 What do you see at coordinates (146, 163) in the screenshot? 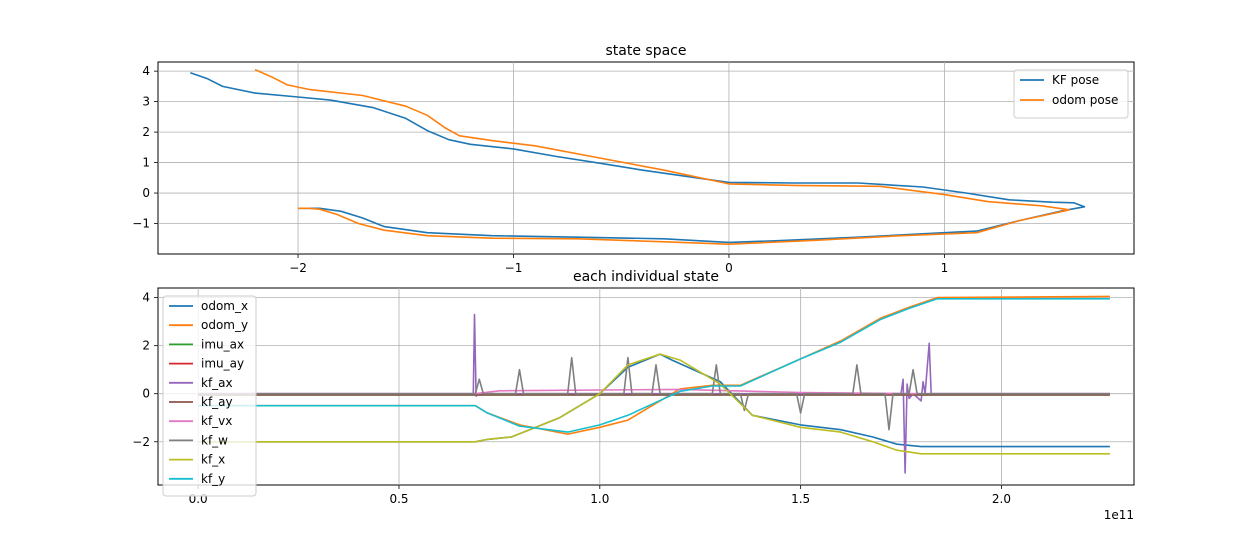
I see `y-tick-label: 1` at bounding box center [146, 163].